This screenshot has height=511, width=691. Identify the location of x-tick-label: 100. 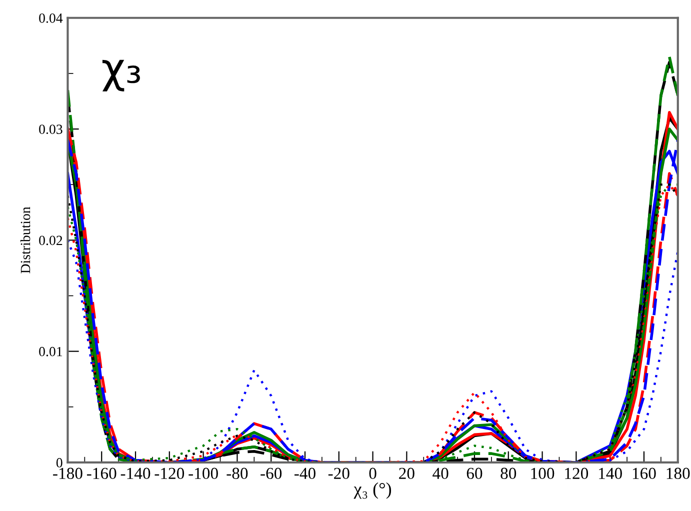
(542, 474).